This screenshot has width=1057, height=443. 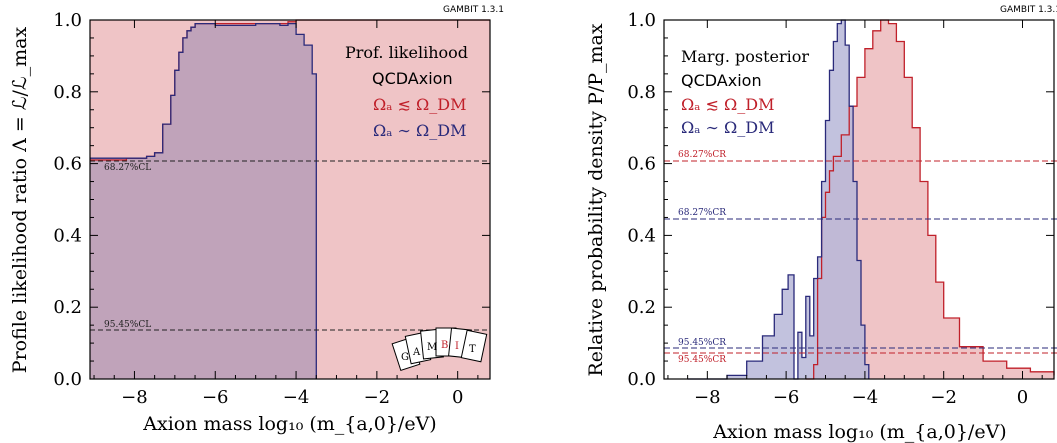 I want to click on right-x-axis-title: Axion mass log₁₀ (m_{a,0}/eV), so click(x=859, y=432).